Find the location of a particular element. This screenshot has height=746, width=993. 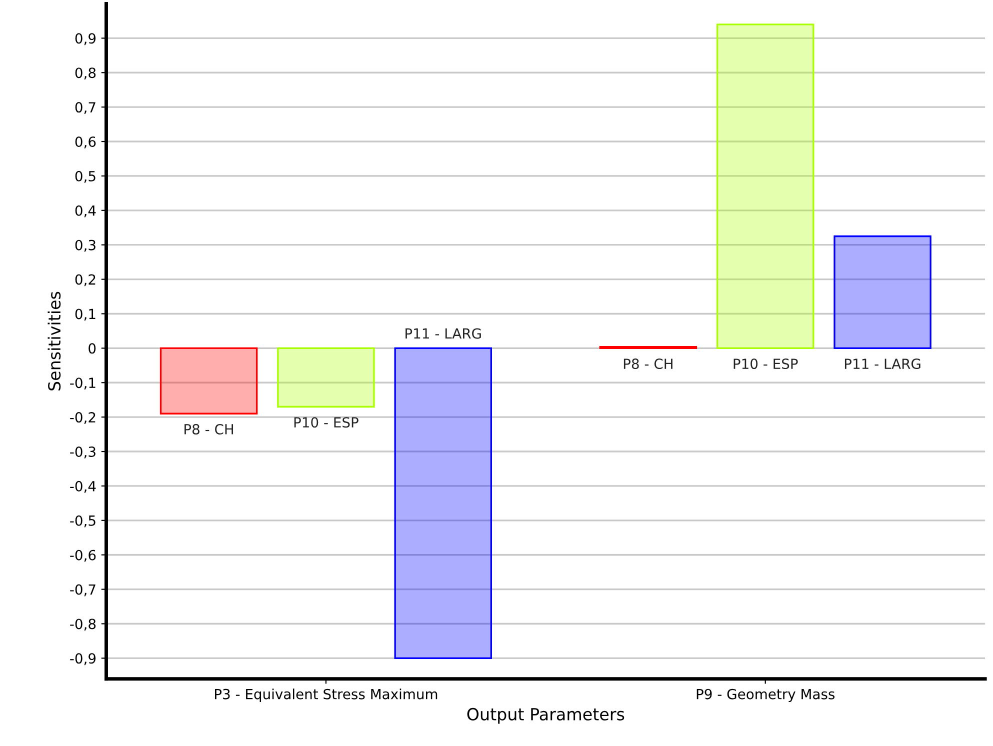

series-label: P10 - ESP is located at coordinates (766, 364).